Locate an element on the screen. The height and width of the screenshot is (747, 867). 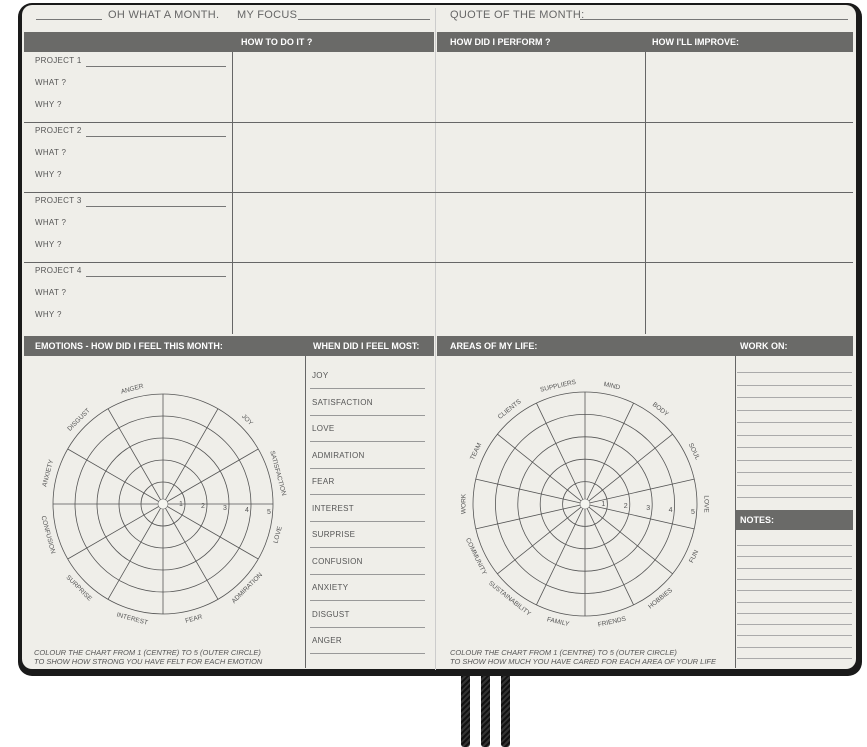
quote-line is located at coordinates (714, 19).